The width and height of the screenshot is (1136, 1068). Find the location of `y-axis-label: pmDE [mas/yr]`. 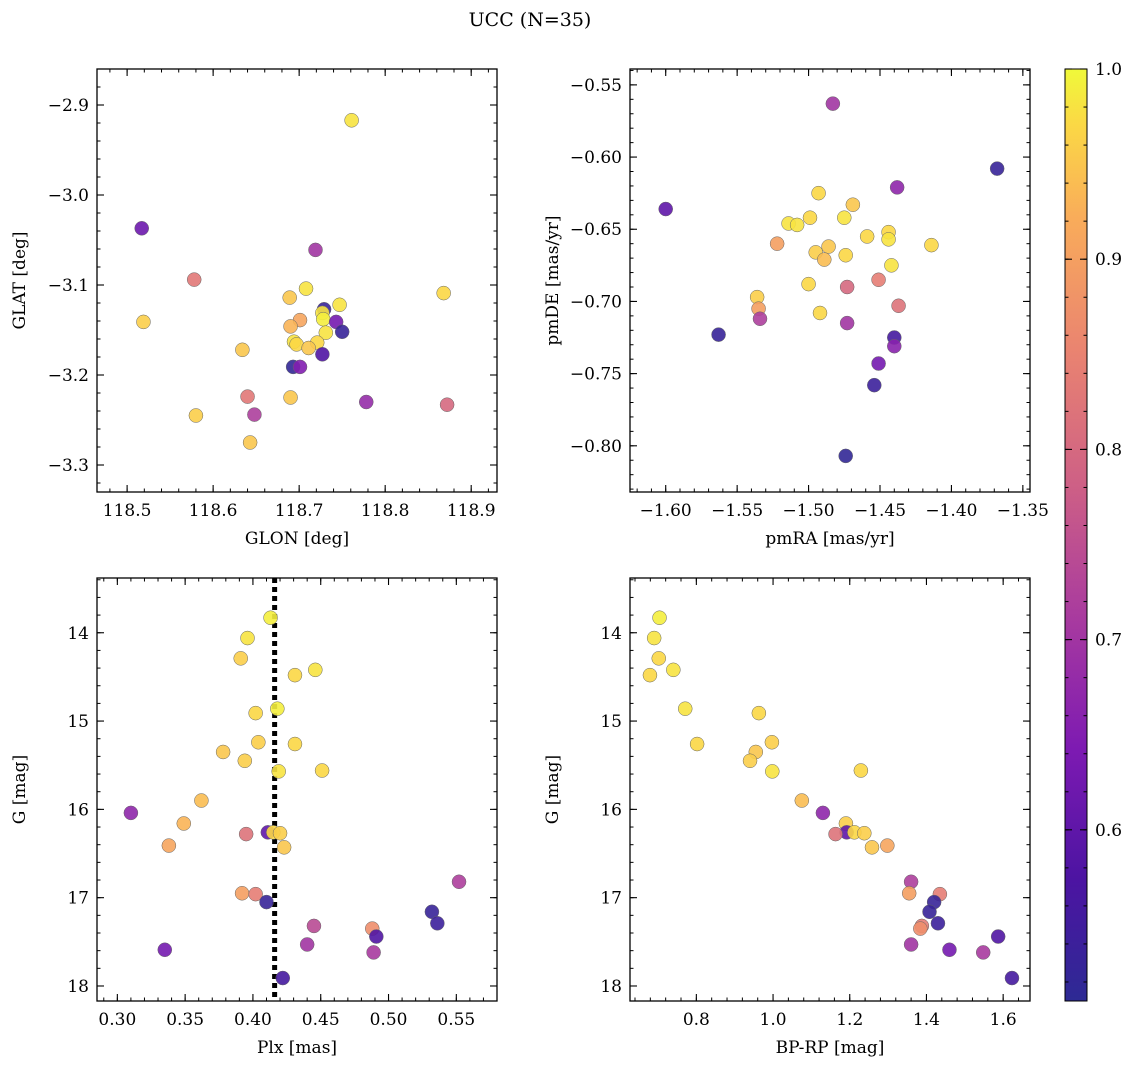

y-axis-label: pmDE [mas/yr] is located at coordinates (553, 280).